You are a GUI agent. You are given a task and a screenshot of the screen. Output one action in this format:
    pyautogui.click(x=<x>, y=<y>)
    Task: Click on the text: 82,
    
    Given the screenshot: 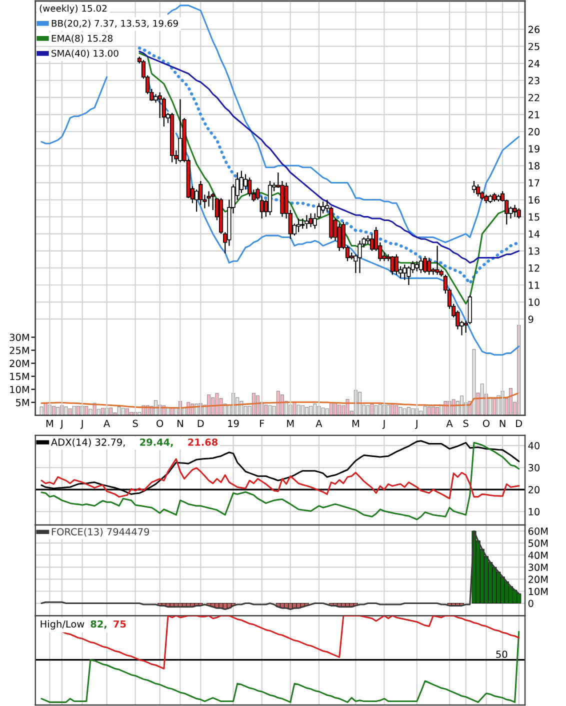 What is the action you would take?
    pyautogui.click(x=98, y=624)
    